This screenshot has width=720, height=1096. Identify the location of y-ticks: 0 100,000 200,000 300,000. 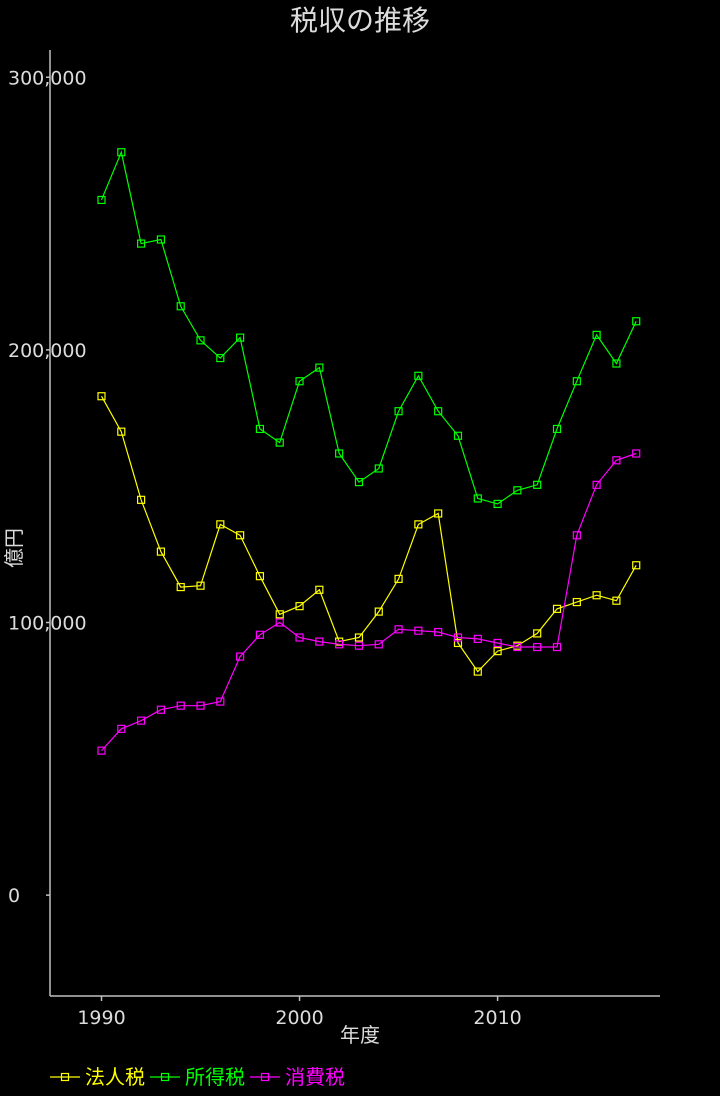
(47, 487).